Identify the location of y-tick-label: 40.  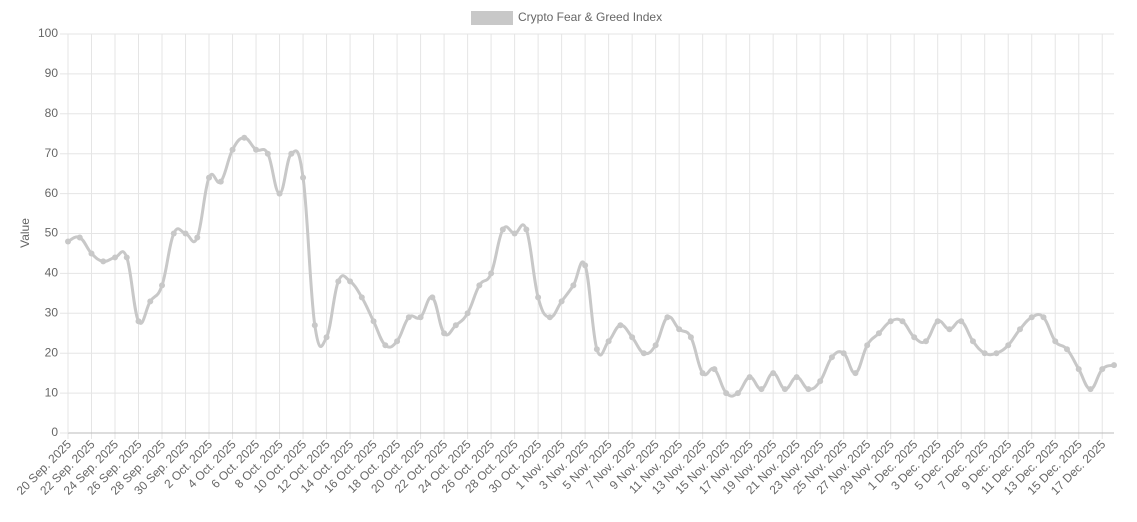
(52, 273).